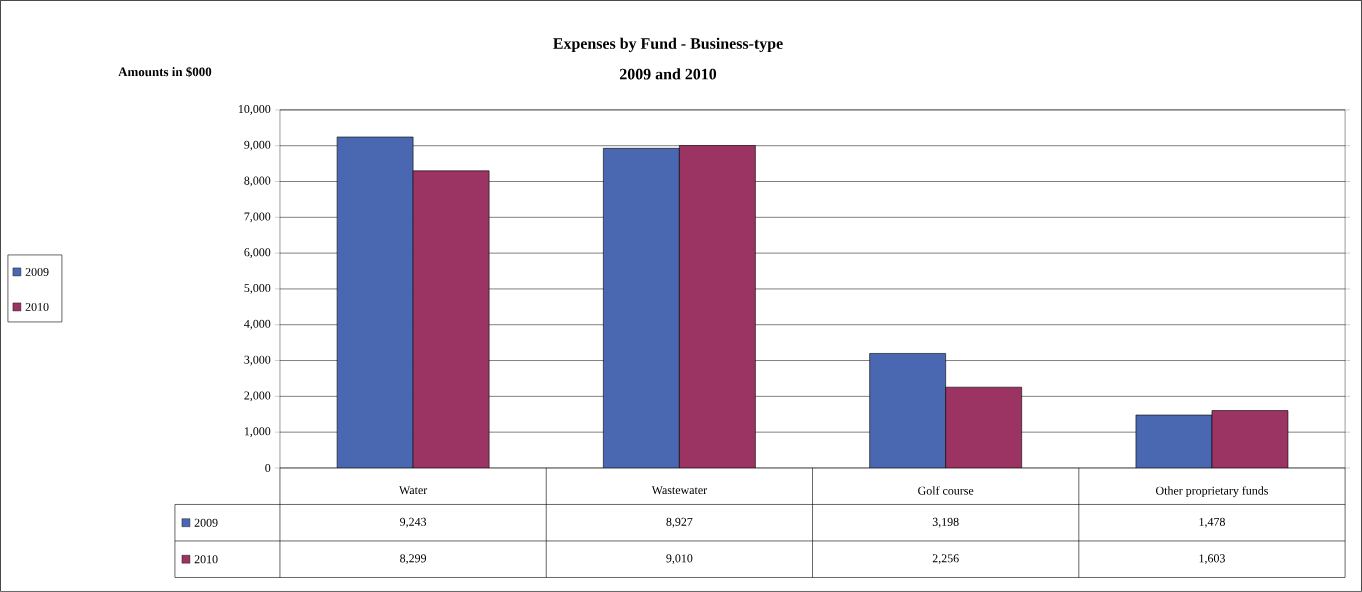 This screenshot has height=592, width=1362. What do you see at coordinates (254, 110) in the screenshot?
I see `y-tick-label: 10,000` at bounding box center [254, 110].